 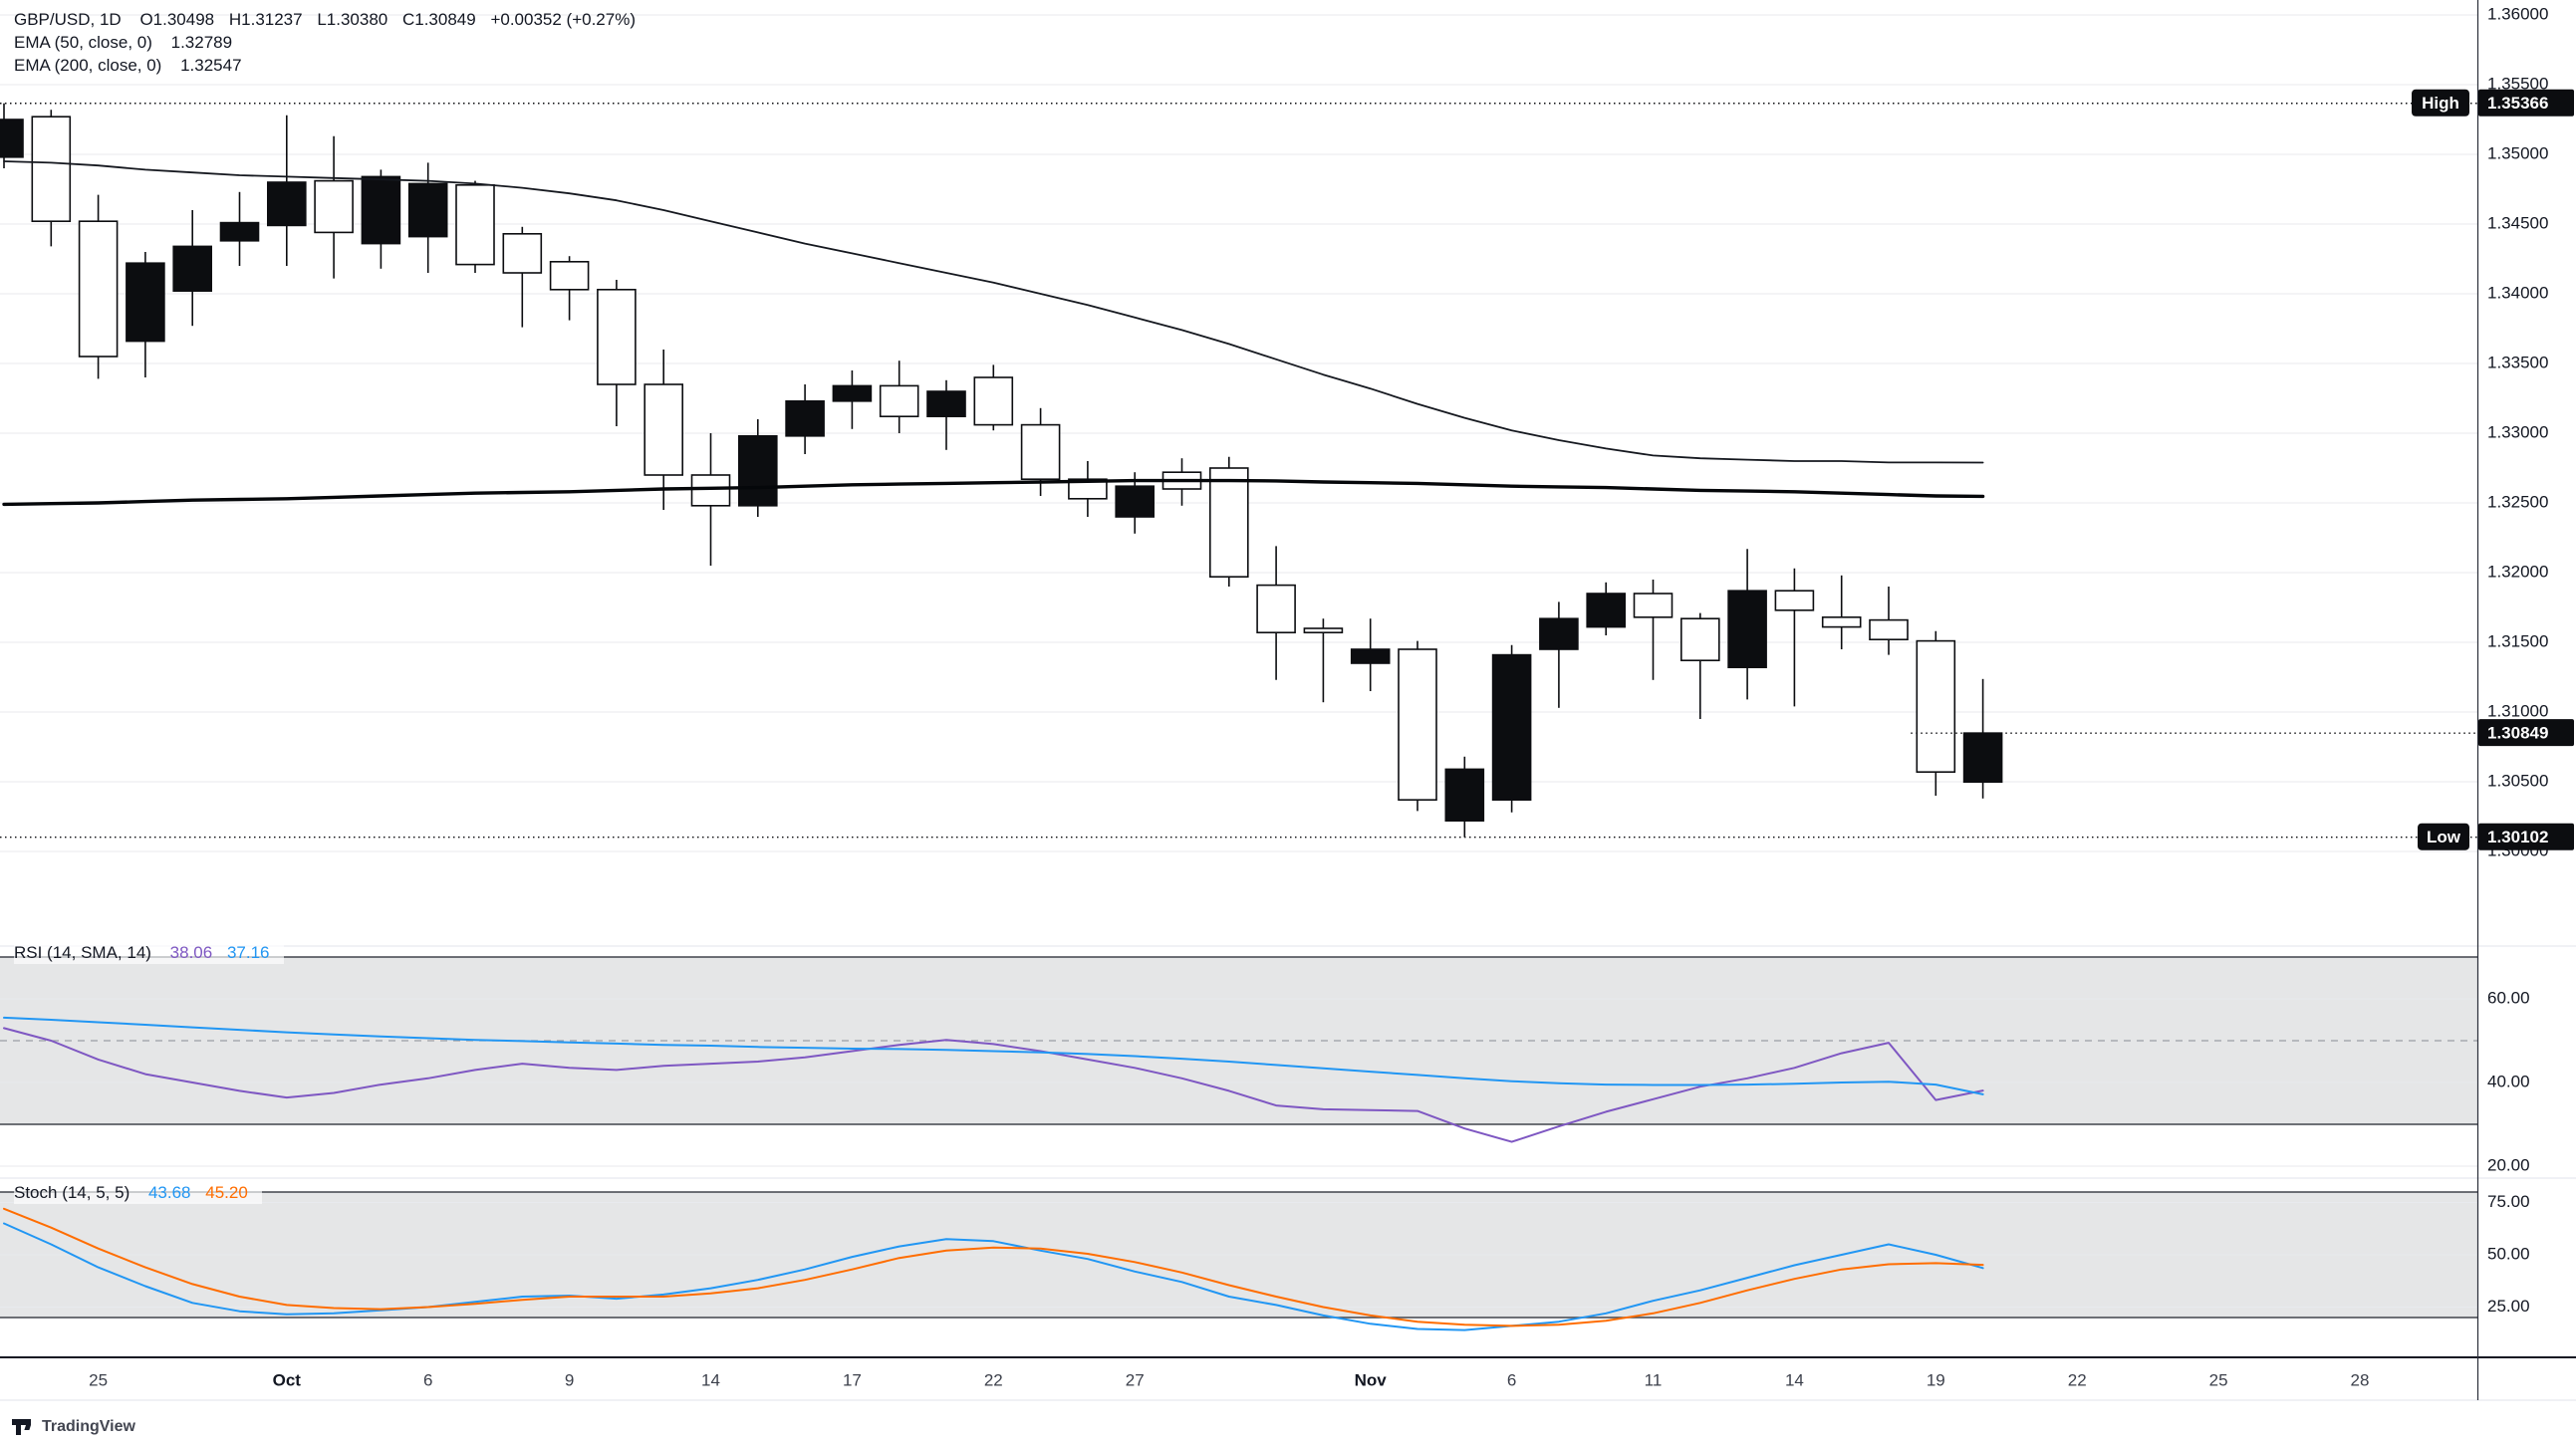 I want to click on price-axis-label: 1.36000, so click(x=2517, y=13).